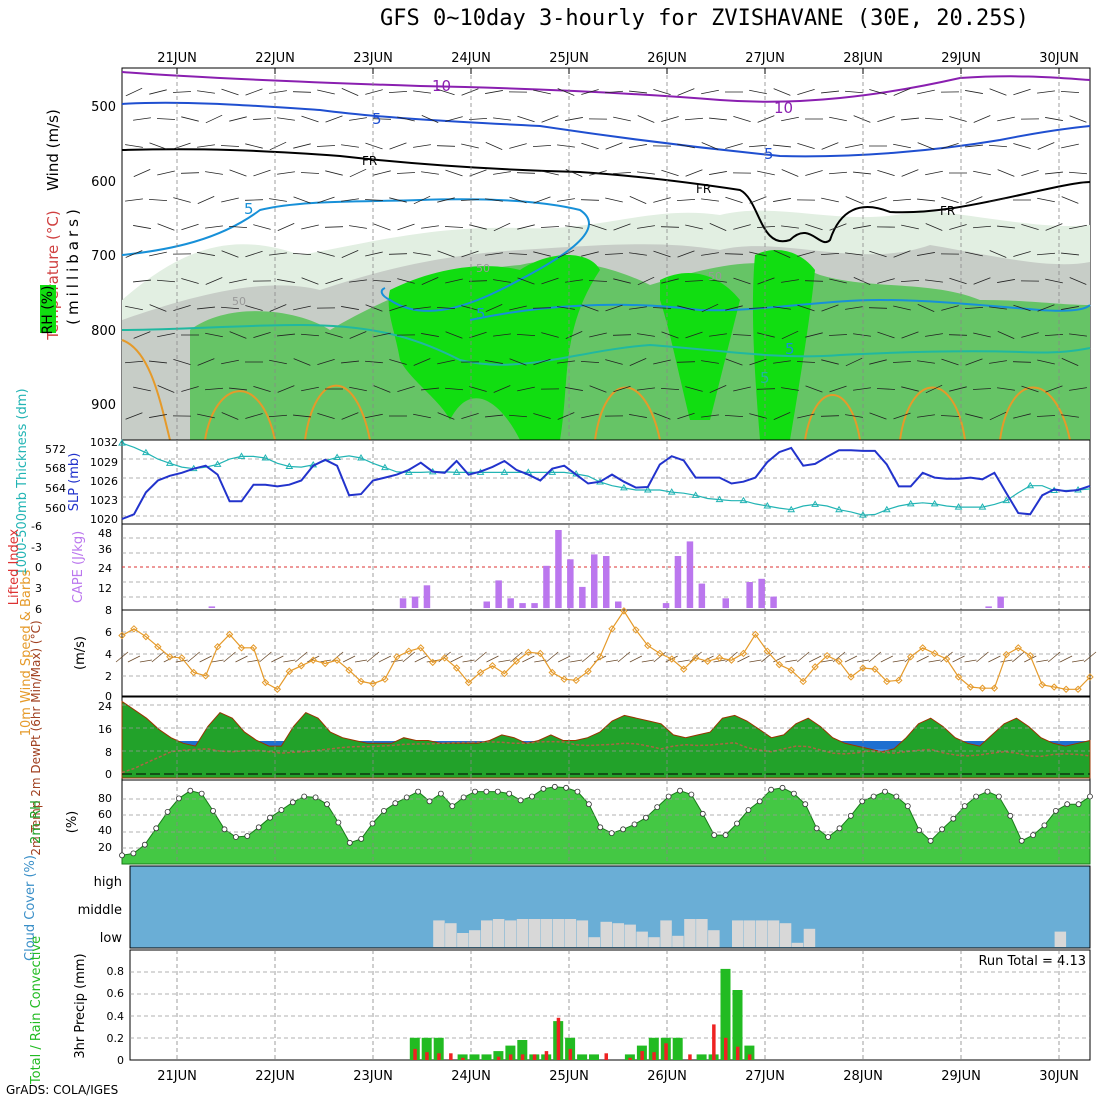  Describe the element at coordinates (55, 488) in the screenshot. I see `thick-tick-564: 564` at that location.